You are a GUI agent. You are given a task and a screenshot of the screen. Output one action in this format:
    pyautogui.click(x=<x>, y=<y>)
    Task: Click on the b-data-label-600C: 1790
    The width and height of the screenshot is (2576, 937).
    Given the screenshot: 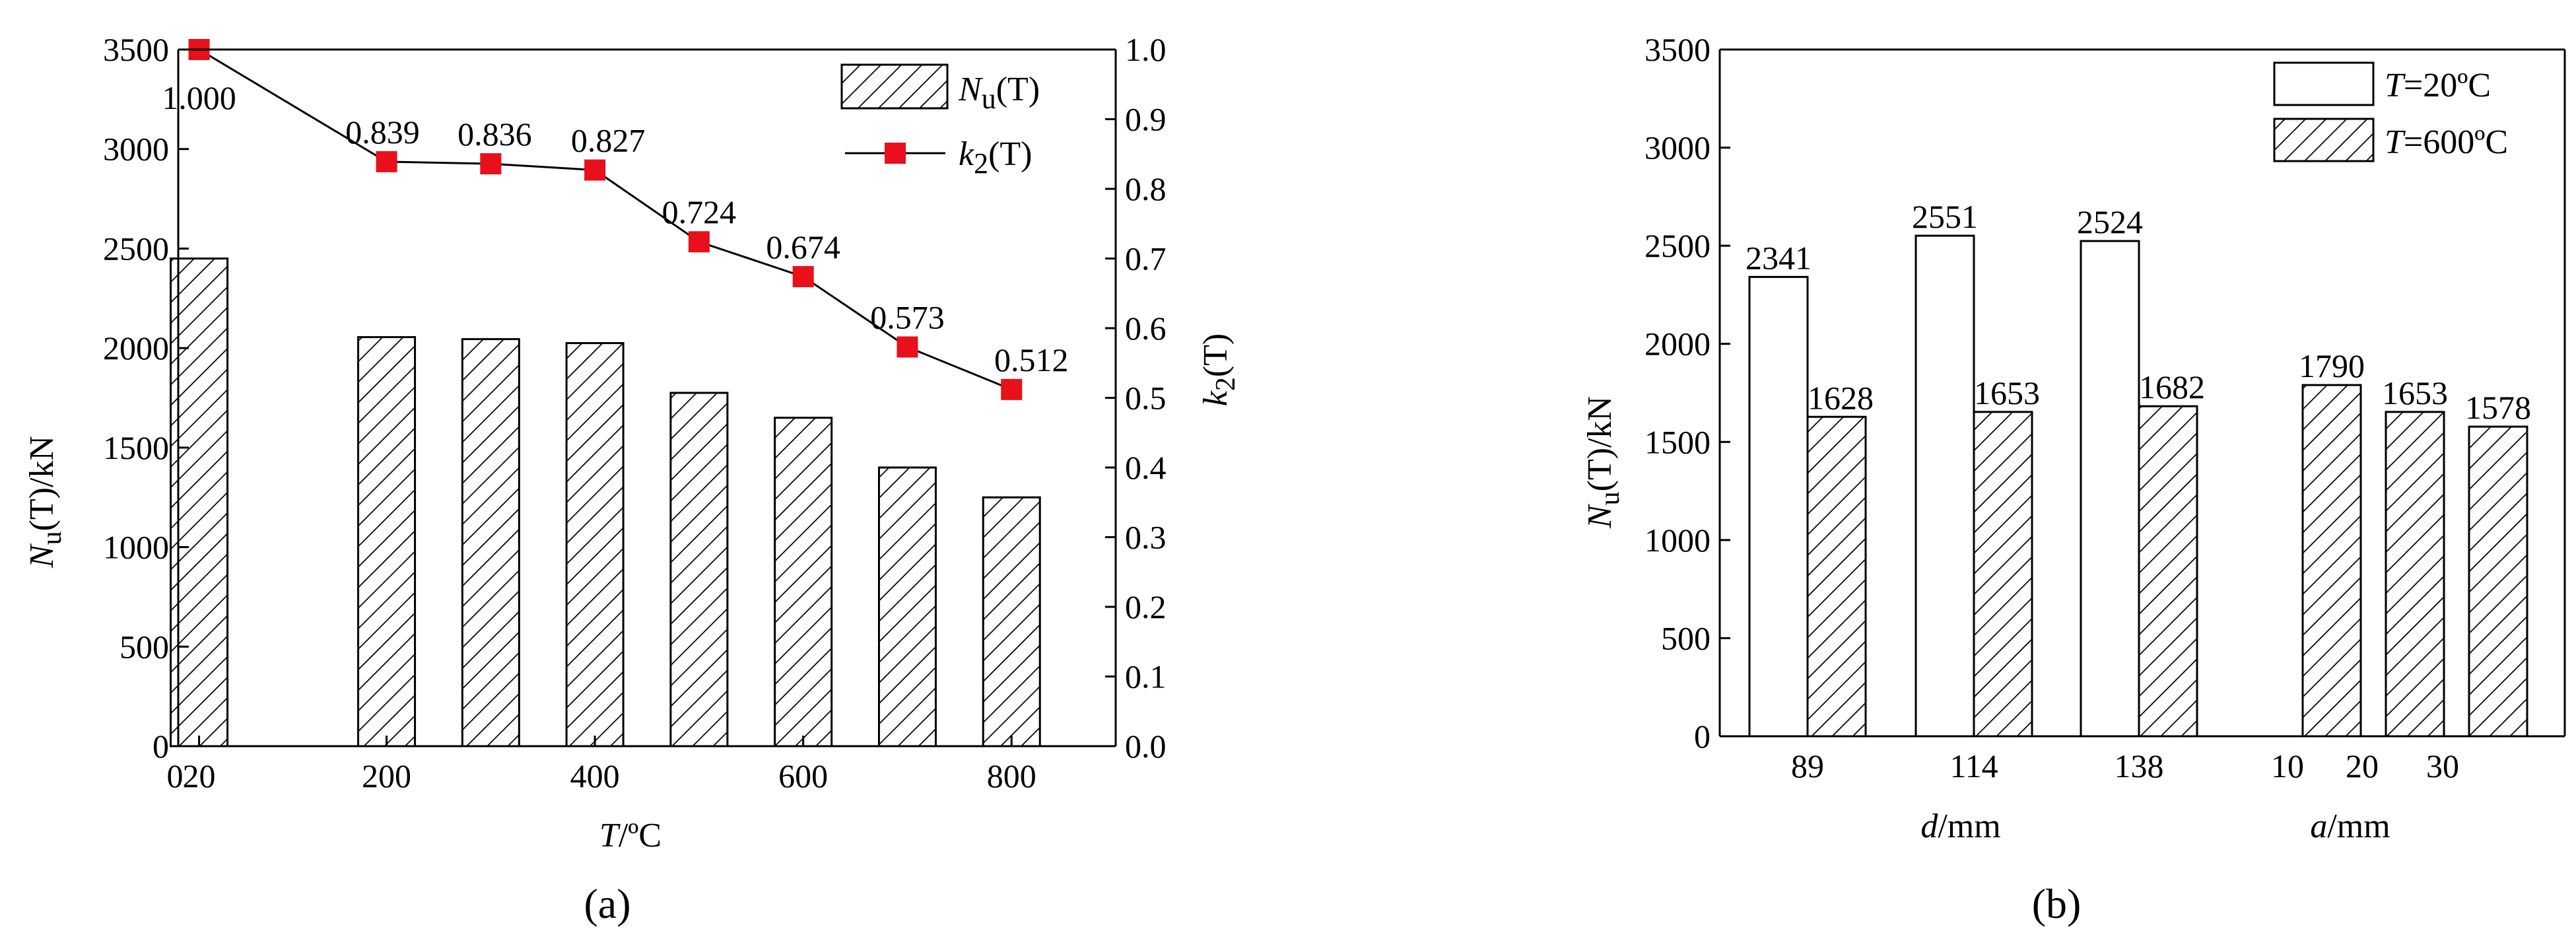 What is the action you would take?
    pyautogui.click(x=2332, y=366)
    